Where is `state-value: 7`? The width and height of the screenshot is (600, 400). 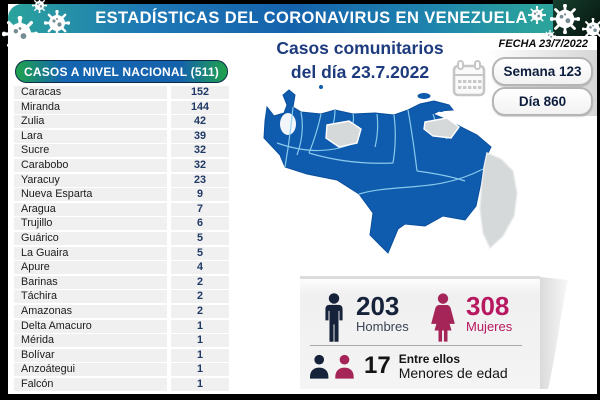
state-value: 7 is located at coordinates (200, 209).